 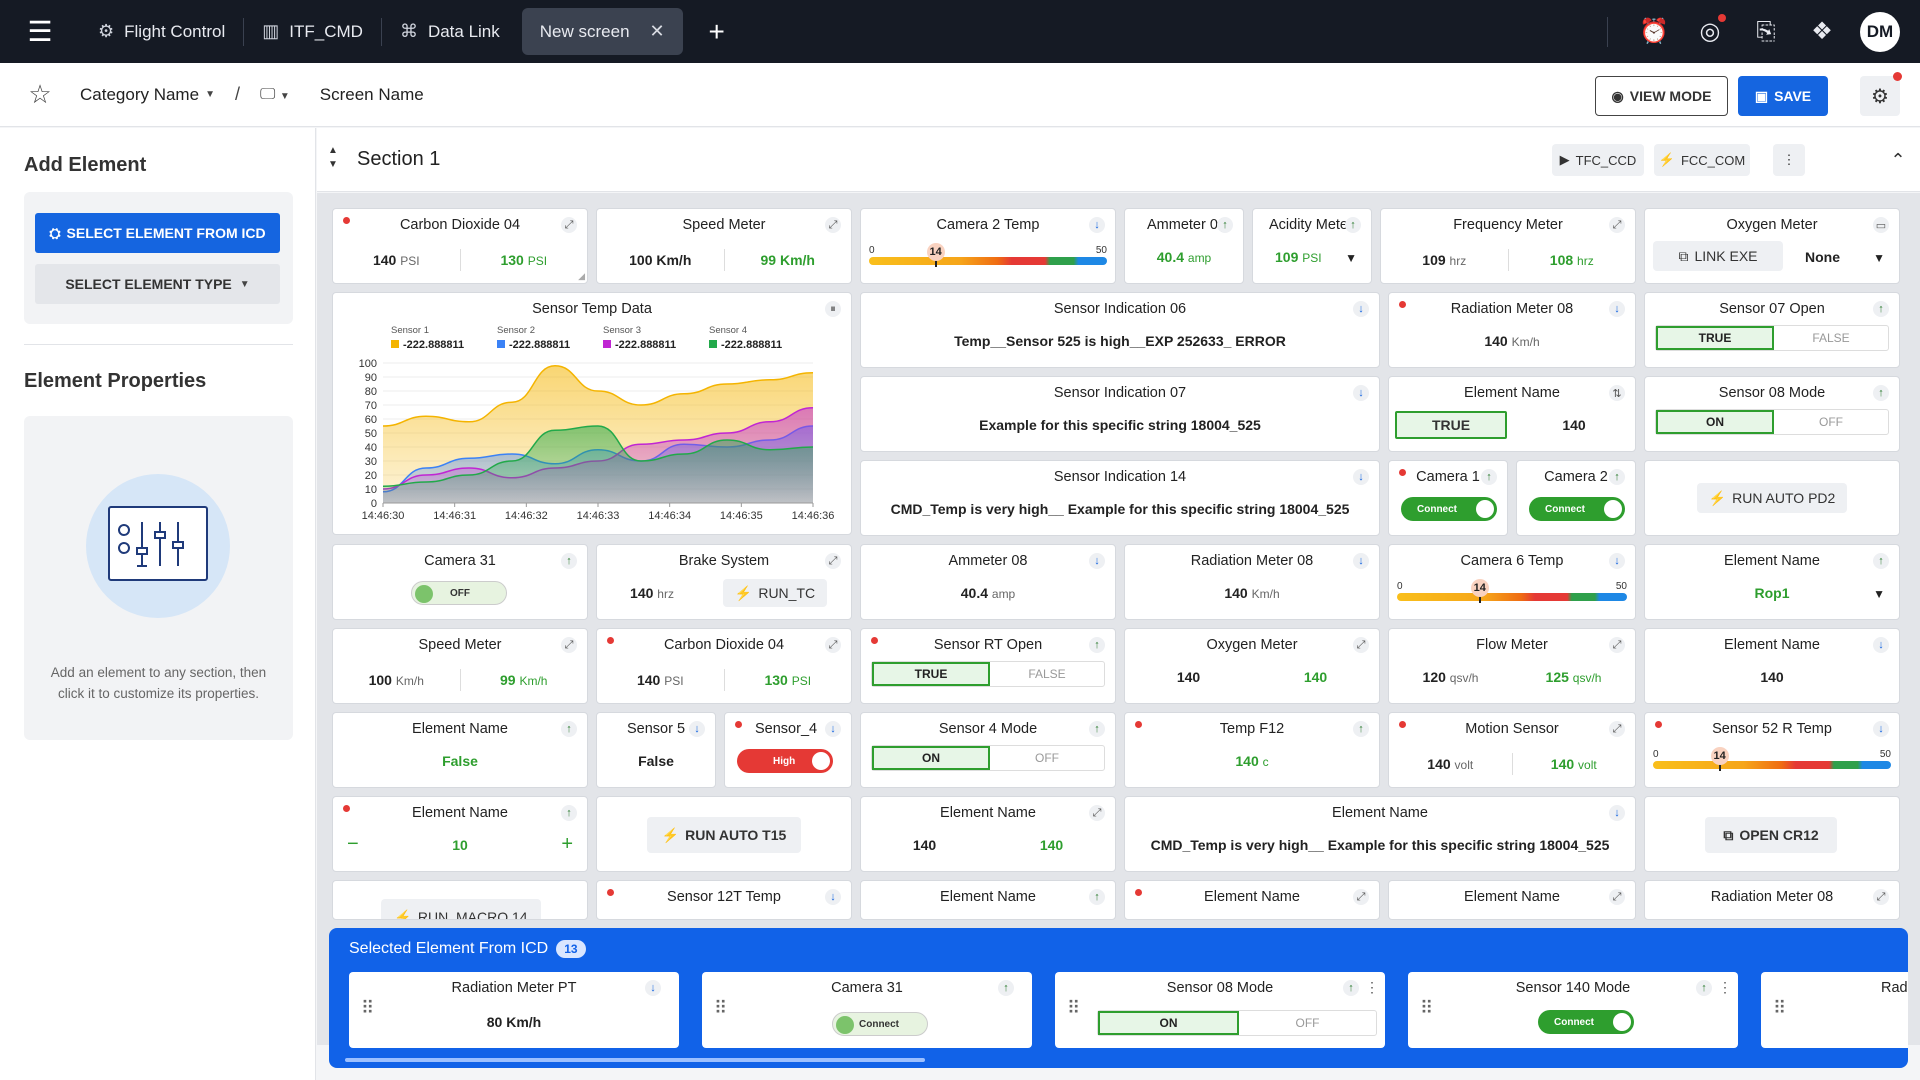 I want to click on widget-camera-31: Camera 31 ↑ OFF, so click(x=460, y=582).